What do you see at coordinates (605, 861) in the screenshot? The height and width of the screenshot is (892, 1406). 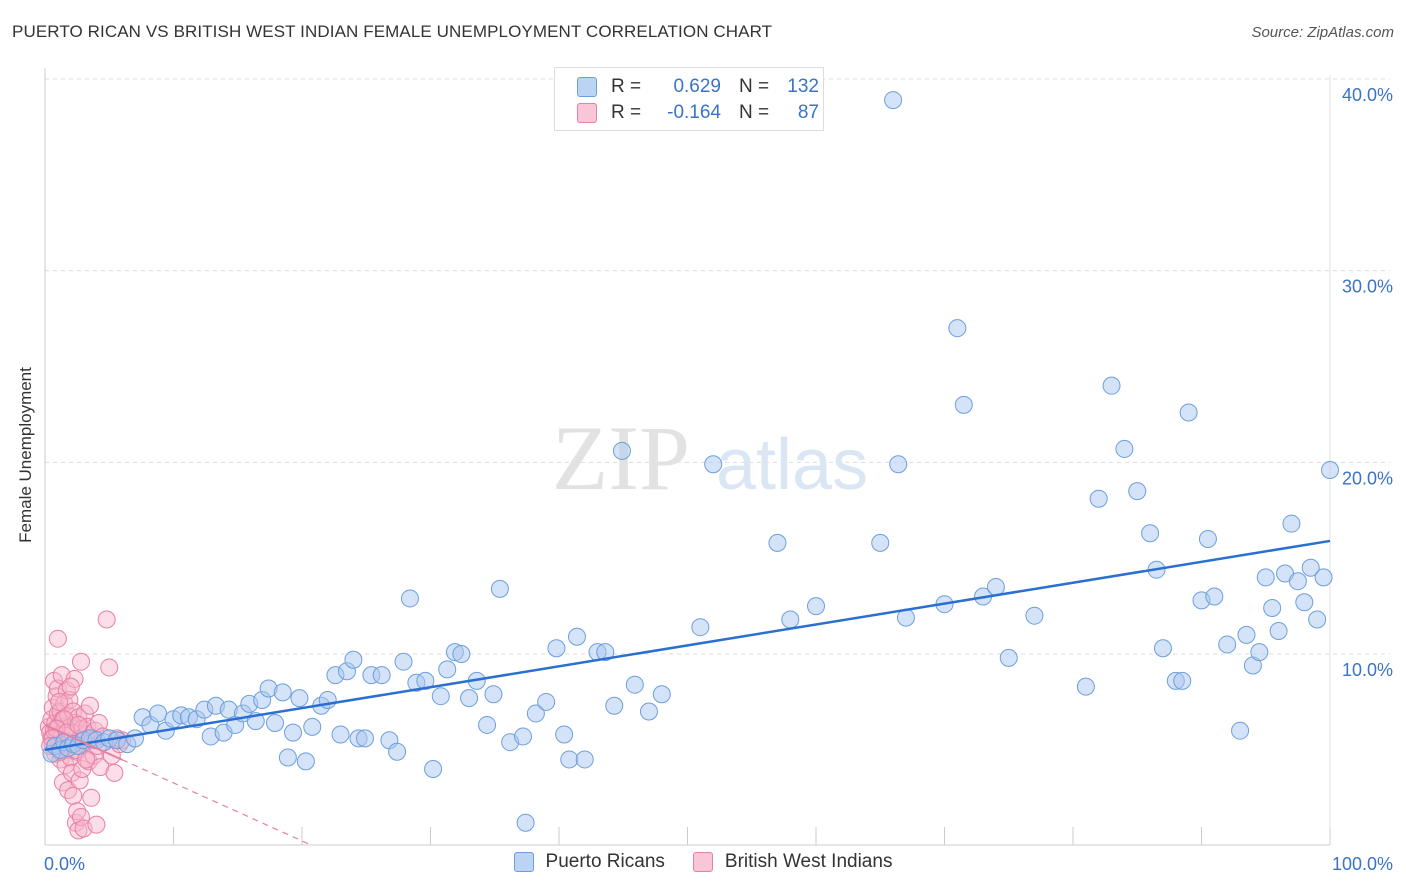 I see `legend-label: Puerto Ricans` at bounding box center [605, 861].